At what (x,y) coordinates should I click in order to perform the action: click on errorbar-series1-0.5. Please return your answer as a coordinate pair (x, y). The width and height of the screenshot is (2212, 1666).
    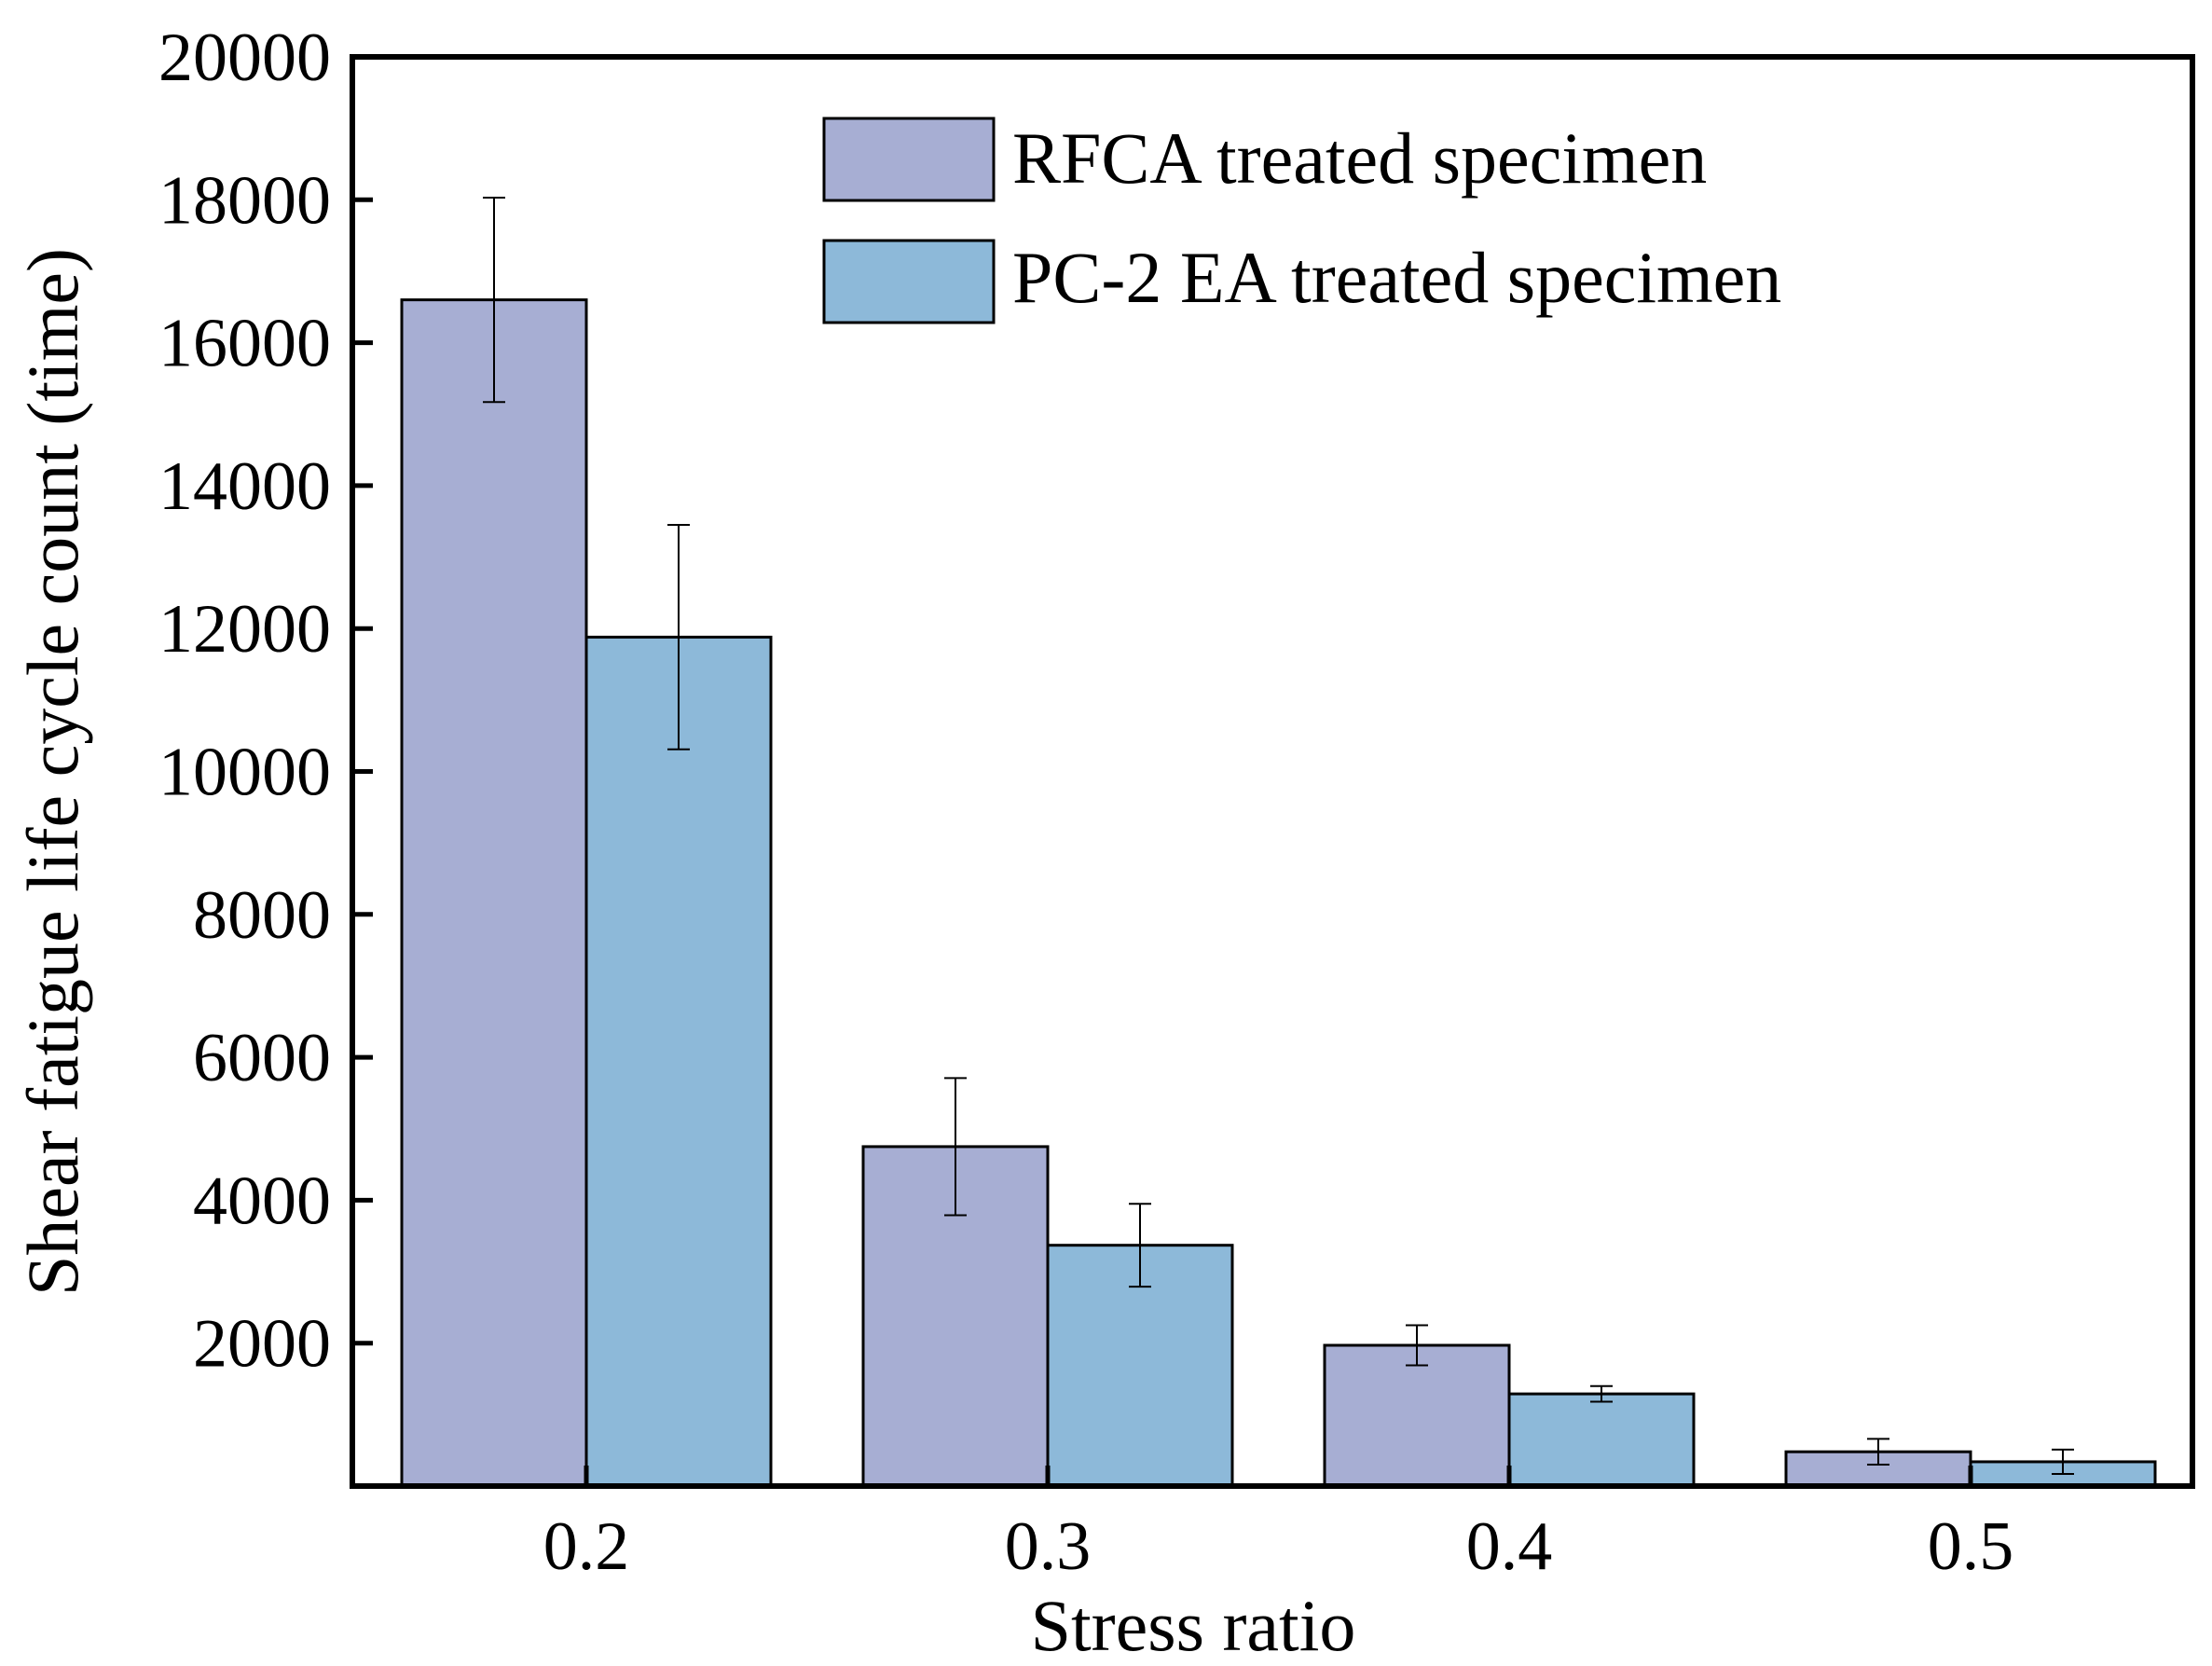
    Looking at the image, I should click on (2063, 1461).